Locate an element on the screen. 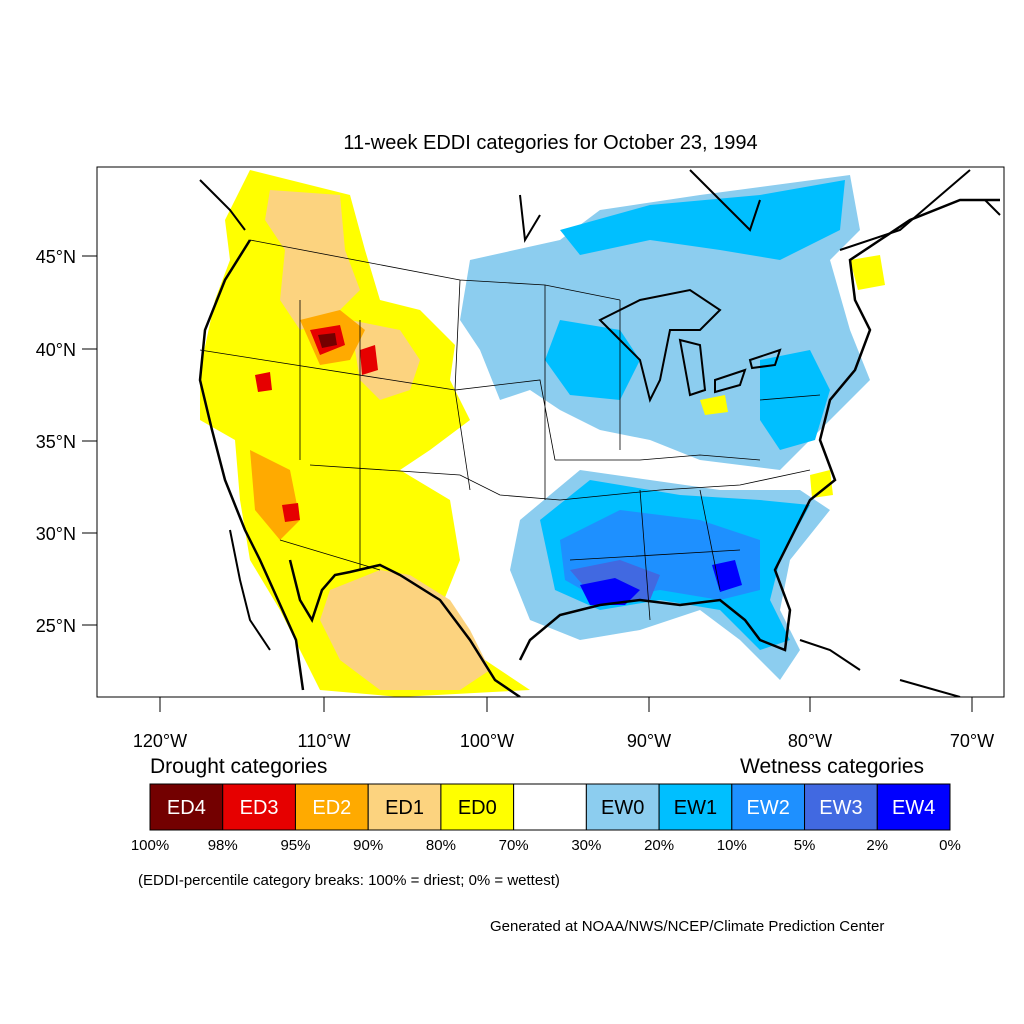 Image resolution: width=1024 pixels, height=1024 pixels. legend-break-label: 0% is located at coordinates (950, 845).